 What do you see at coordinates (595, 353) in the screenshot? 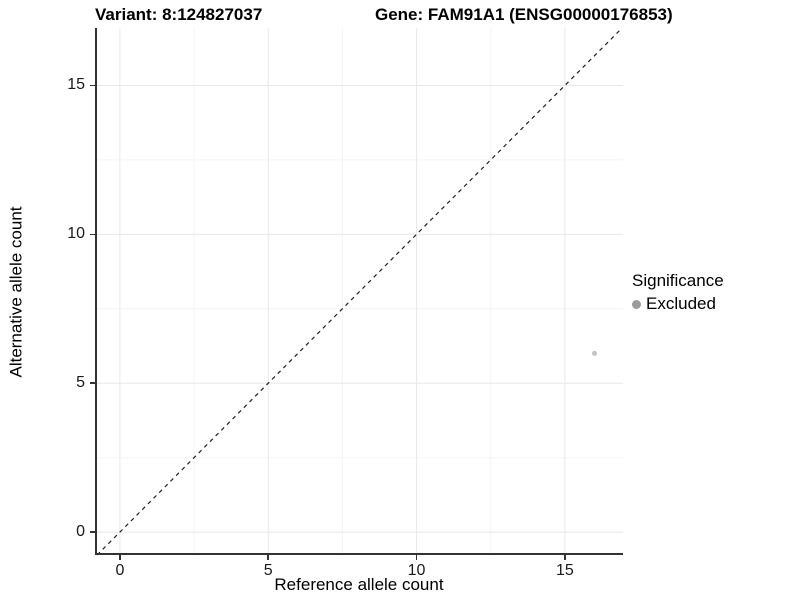
I see `data-point` at bounding box center [595, 353].